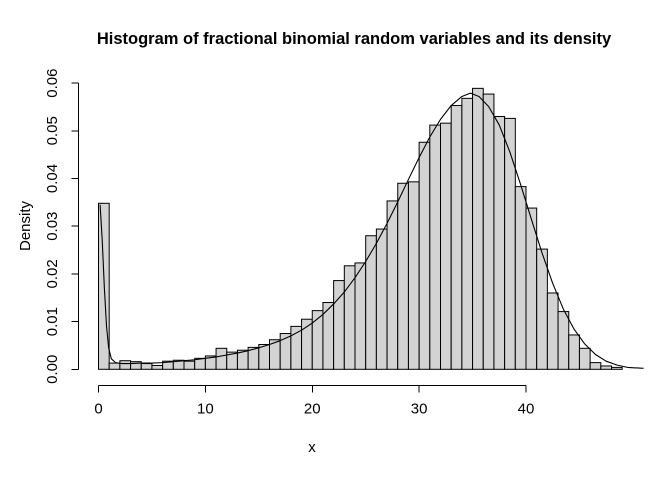 This screenshot has height=480, width=672. I want to click on y-axis-label: Density, so click(25, 225).